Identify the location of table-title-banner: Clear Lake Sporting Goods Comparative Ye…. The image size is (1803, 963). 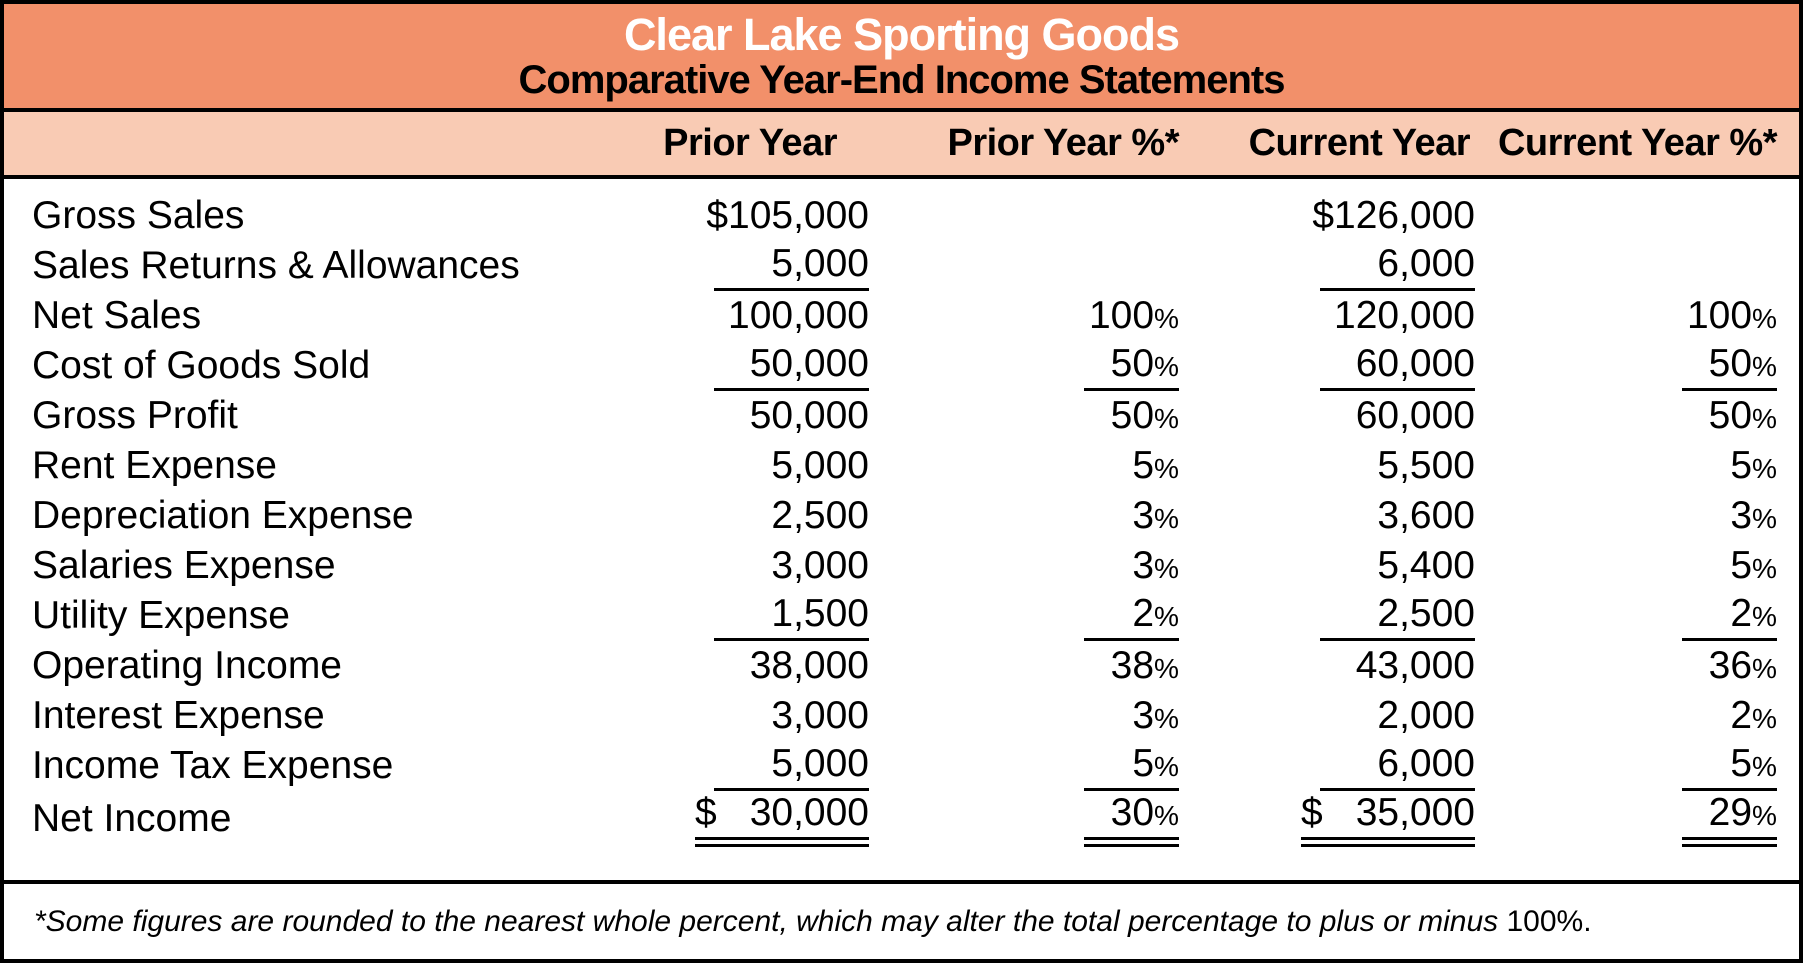
(901, 58).